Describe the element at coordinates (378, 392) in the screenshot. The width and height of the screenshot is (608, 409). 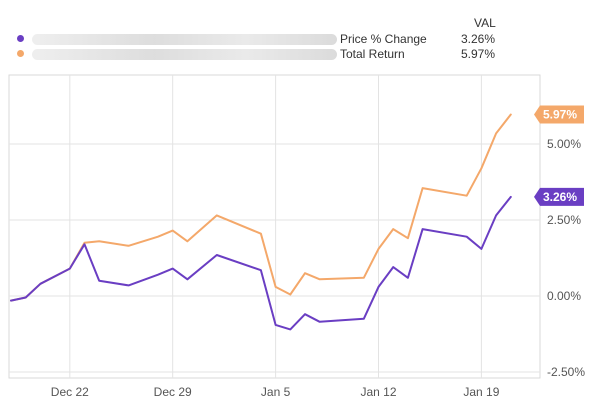
I see `x-tick-label: Jan 12` at that location.